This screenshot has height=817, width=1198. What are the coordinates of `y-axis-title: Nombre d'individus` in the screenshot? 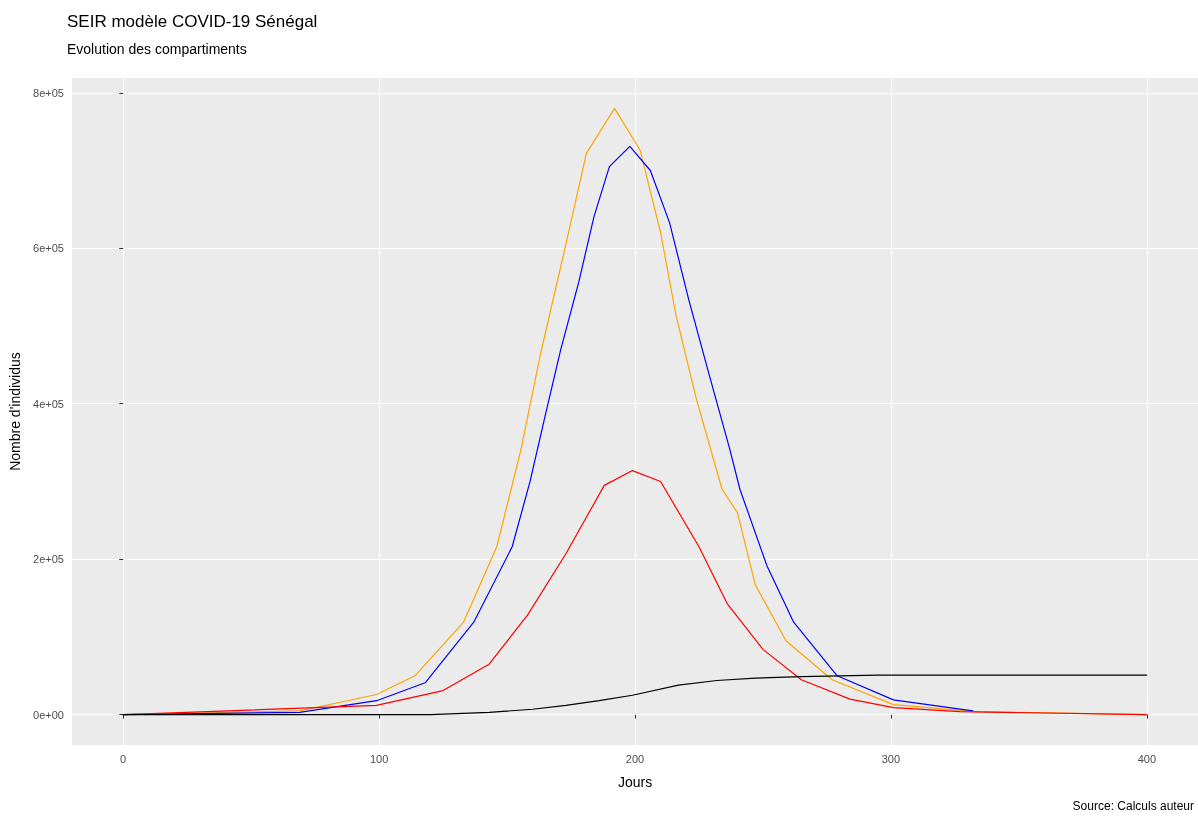 It's located at (15, 411).